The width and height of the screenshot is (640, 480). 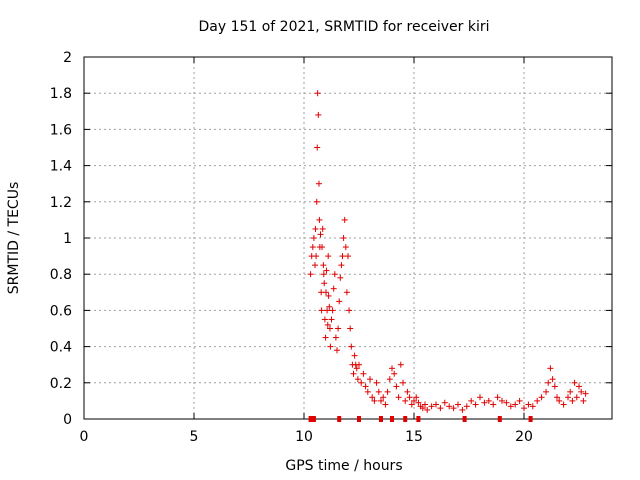 What do you see at coordinates (414, 437) in the screenshot?
I see `x-tick-label: 15` at bounding box center [414, 437].